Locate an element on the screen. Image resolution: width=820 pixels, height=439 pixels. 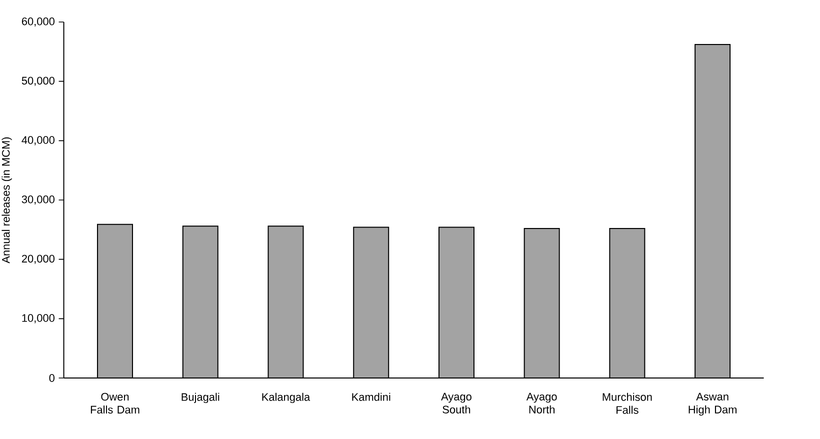
y-tick-label: 60,000 is located at coordinates (38, 22).